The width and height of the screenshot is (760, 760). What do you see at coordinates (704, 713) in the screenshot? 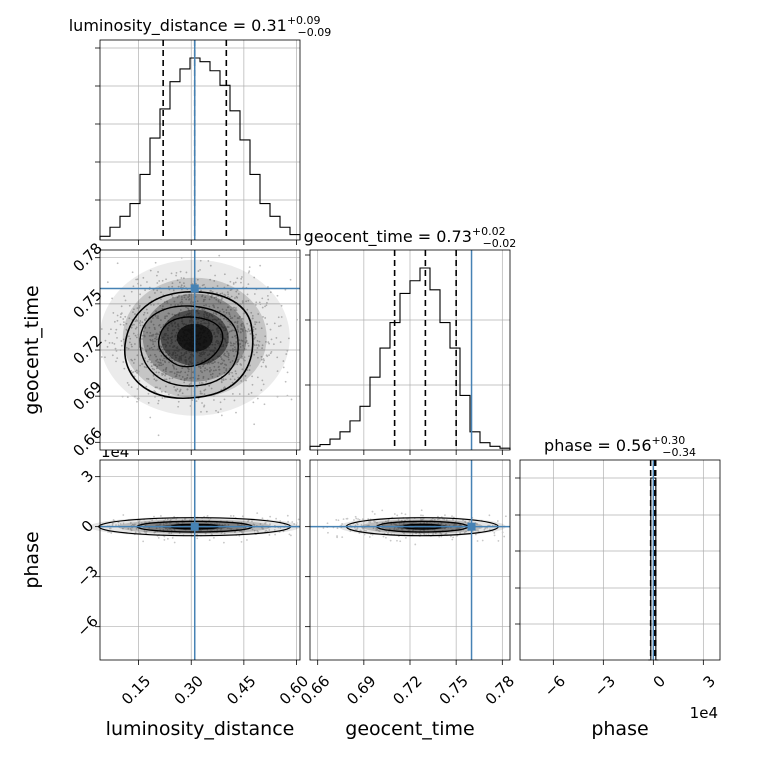
I see `offset-text-phase-x: 1e4` at bounding box center [704, 713].